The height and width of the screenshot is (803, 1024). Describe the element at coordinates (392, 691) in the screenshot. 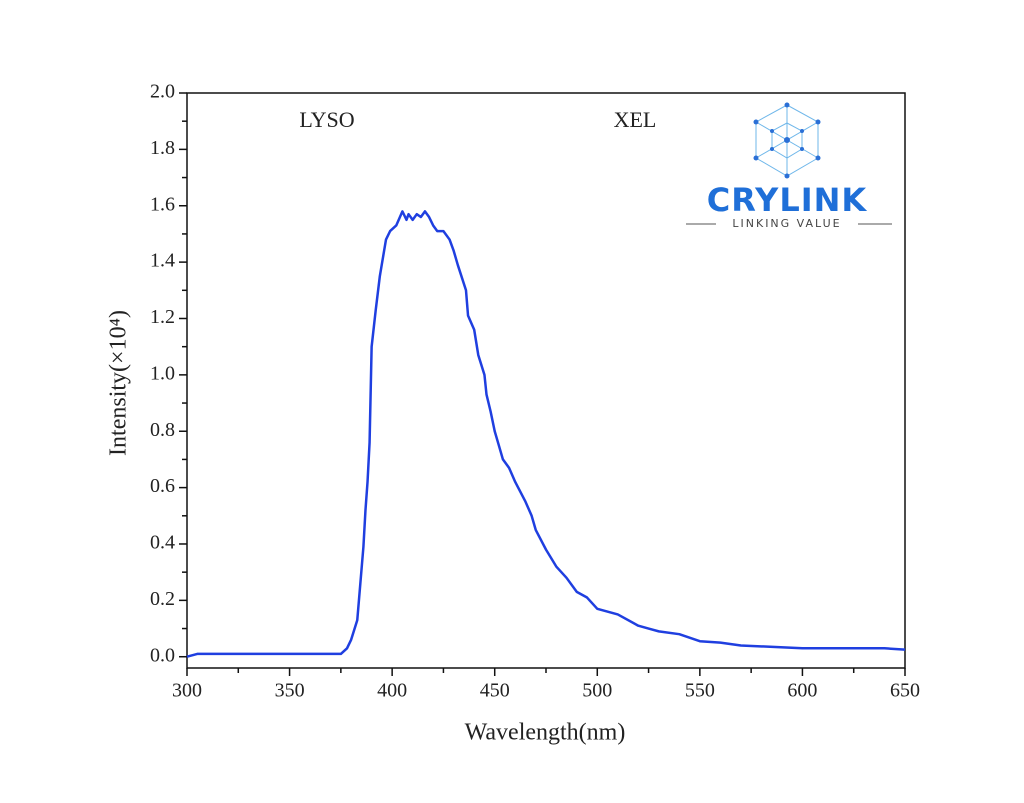

I see `x-tick-label: 400` at that location.